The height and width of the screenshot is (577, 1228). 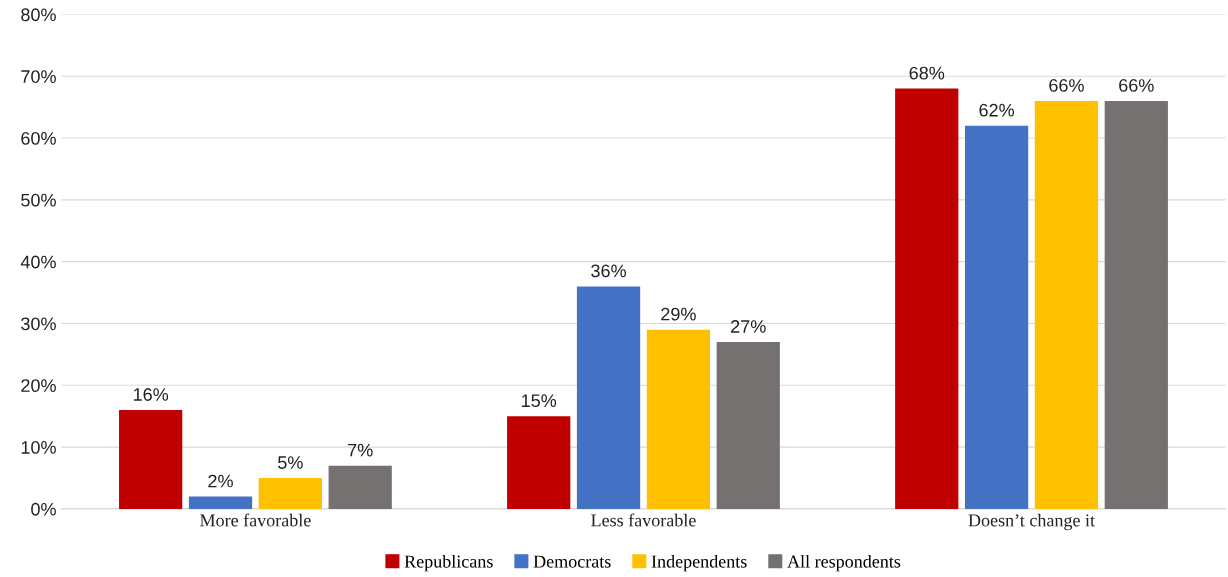 I want to click on data-label: 5%, so click(x=290, y=462).